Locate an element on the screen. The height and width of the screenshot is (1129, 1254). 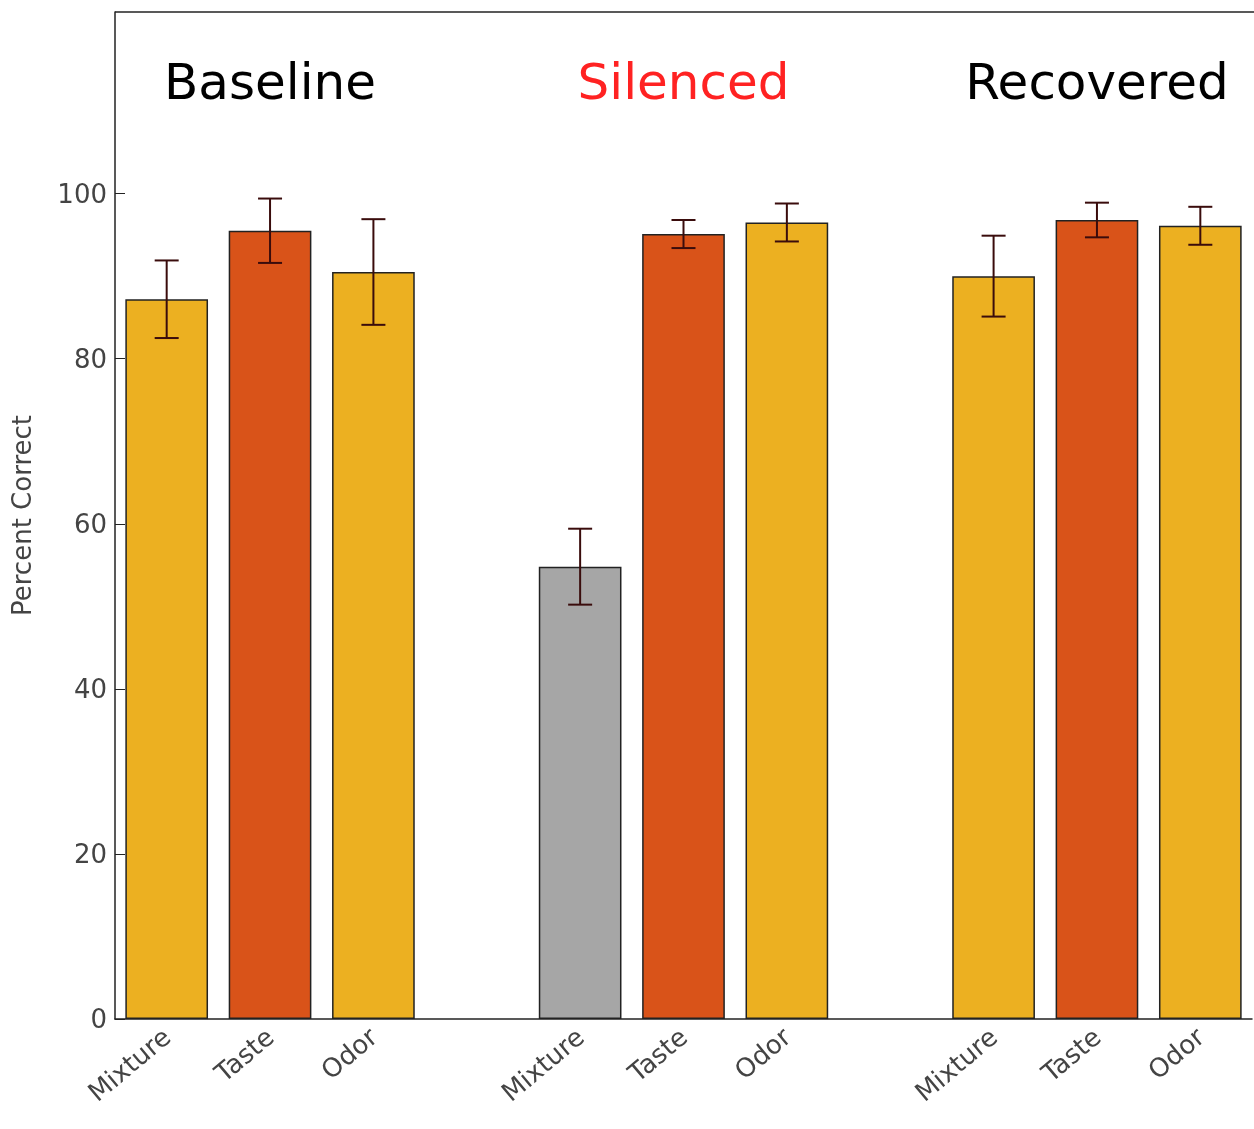
annotation: Silenced is located at coordinates (683, 82).